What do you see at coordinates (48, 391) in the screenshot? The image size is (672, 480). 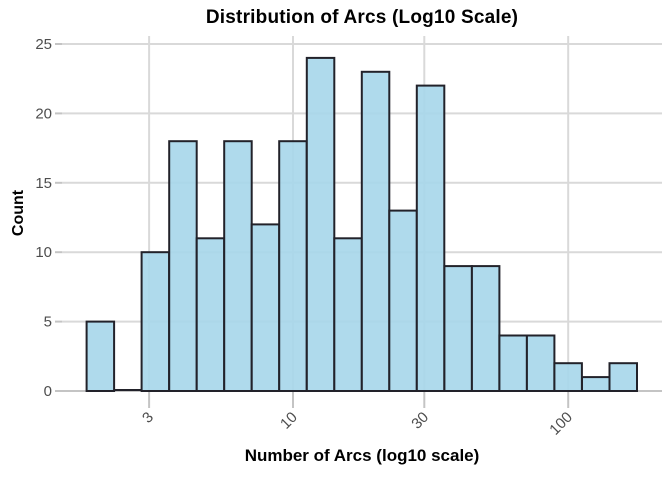 I see `y-tick-label: 0` at bounding box center [48, 391].